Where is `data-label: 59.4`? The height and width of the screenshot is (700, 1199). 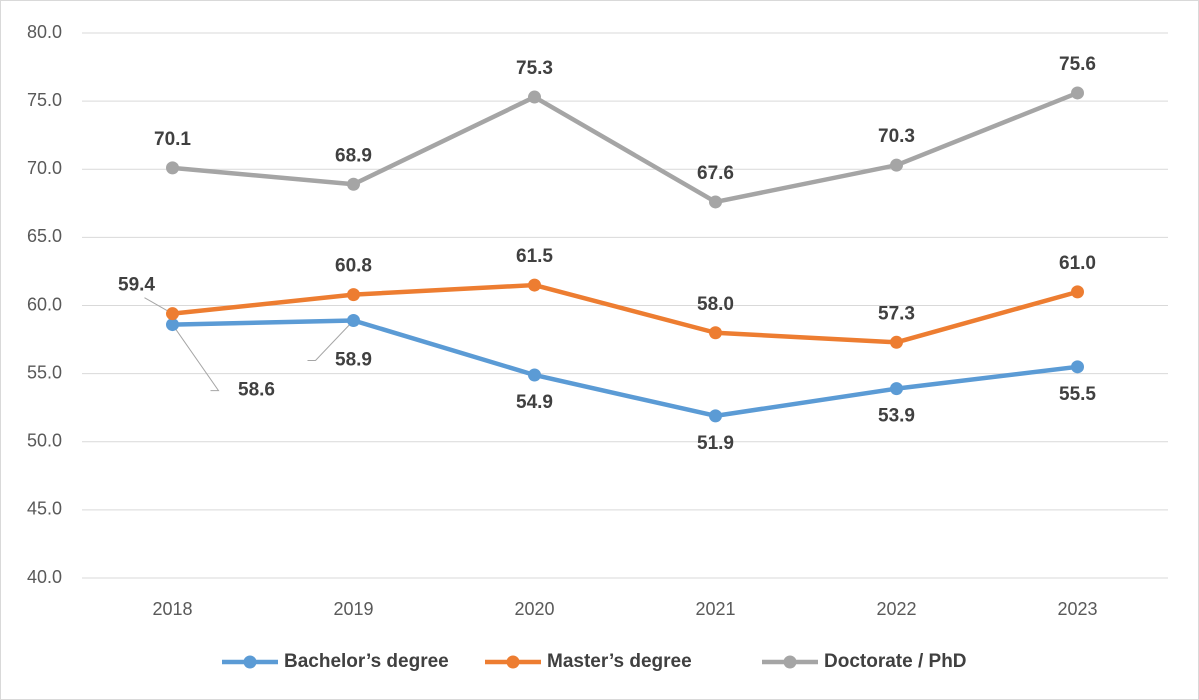 data-label: 59.4 is located at coordinates (136, 285).